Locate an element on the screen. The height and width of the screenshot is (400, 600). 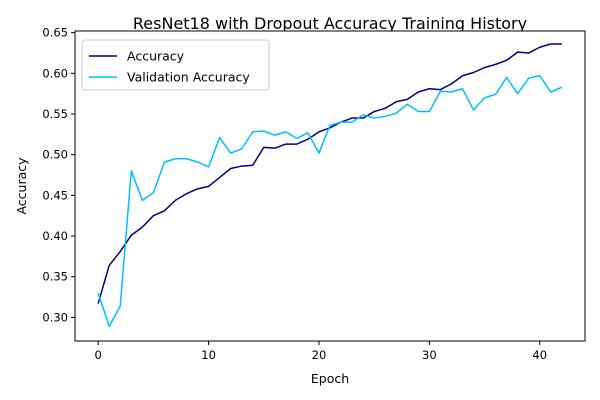
x-tick-label: 30 is located at coordinates (429, 355).